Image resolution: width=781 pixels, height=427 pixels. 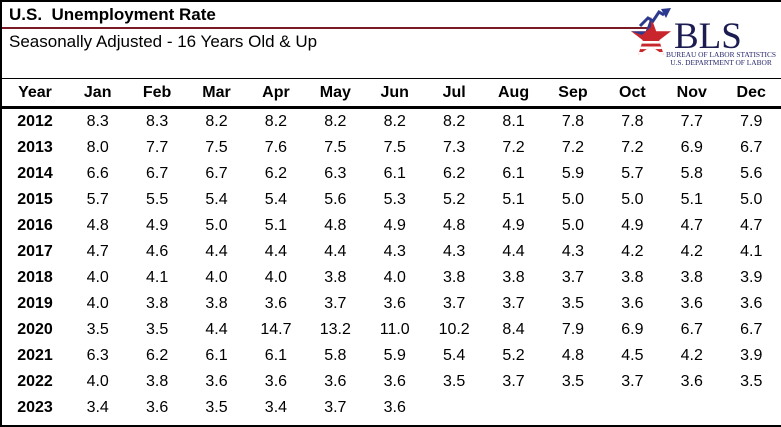 I want to click on value-cell: 8.0, so click(x=97, y=147).